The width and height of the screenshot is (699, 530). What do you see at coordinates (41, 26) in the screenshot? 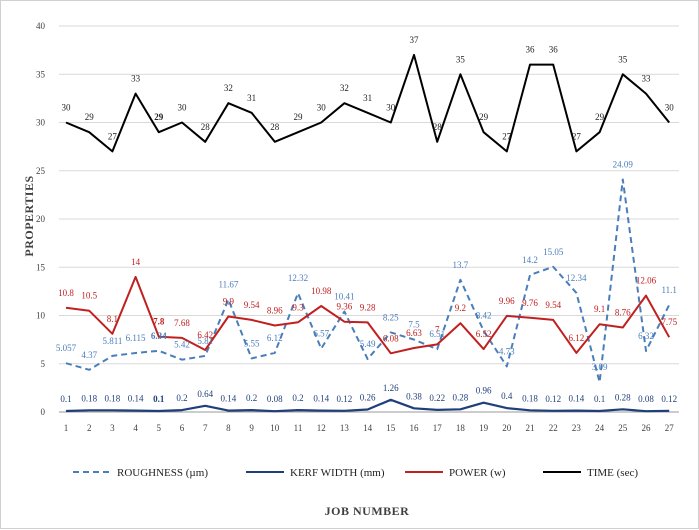
I see `y-tick-label: 40` at bounding box center [41, 26].